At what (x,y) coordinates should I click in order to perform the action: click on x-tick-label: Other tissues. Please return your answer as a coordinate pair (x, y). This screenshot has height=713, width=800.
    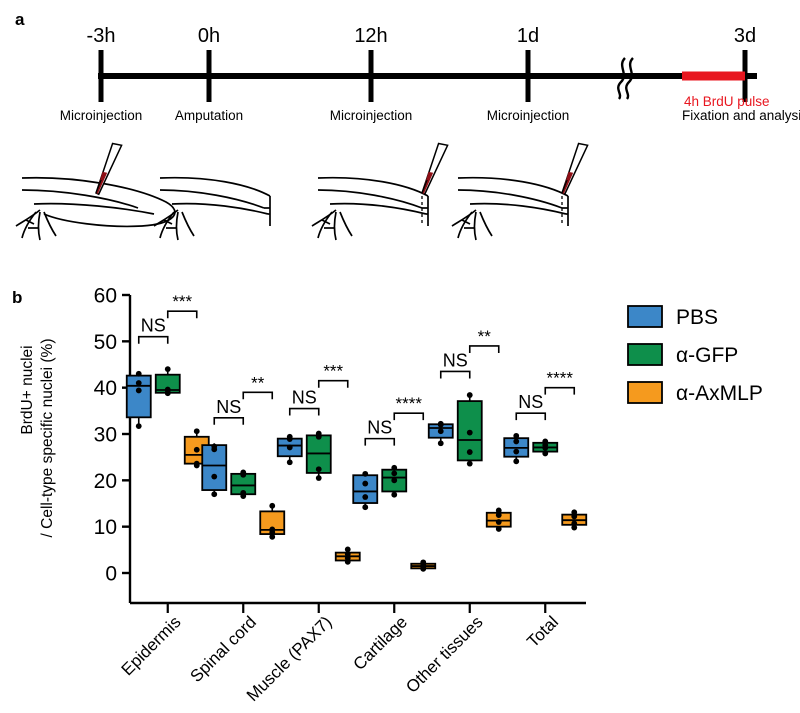
    Looking at the image, I should click on (444, 654).